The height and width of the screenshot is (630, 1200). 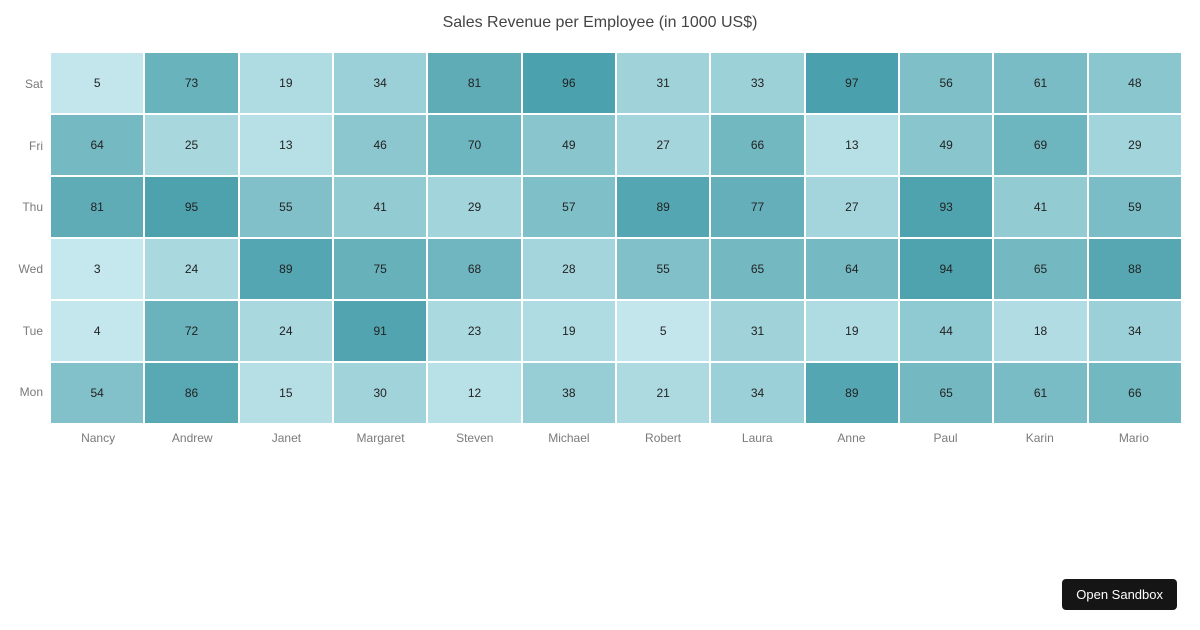 What do you see at coordinates (1134, 83) in the screenshot?
I see `heatmap-cell: 48` at bounding box center [1134, 83].